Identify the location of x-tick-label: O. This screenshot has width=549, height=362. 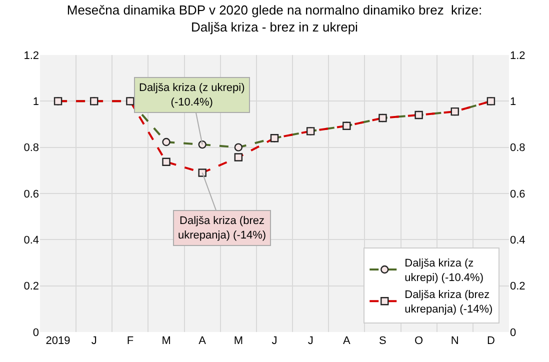
(419, 341).